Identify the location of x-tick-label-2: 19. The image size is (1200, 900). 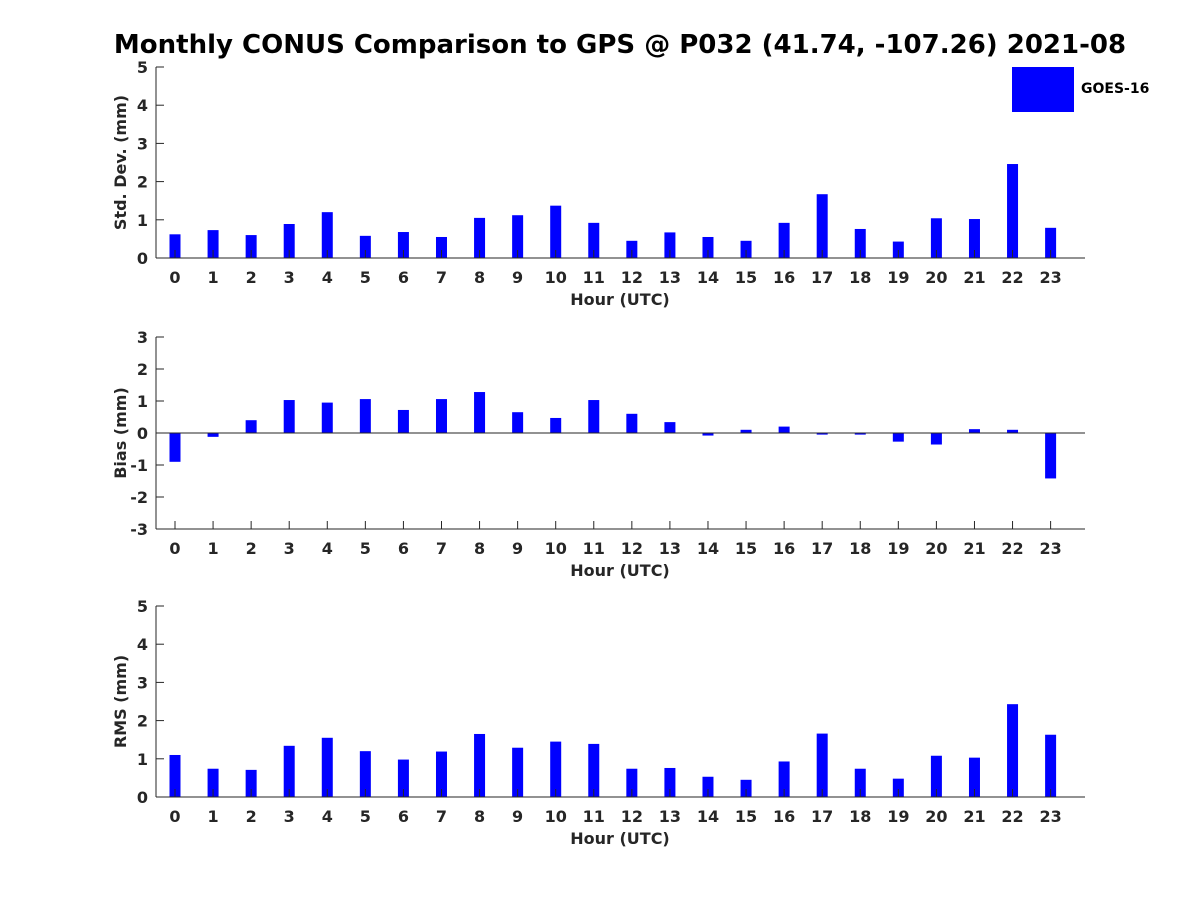
(898, 548).